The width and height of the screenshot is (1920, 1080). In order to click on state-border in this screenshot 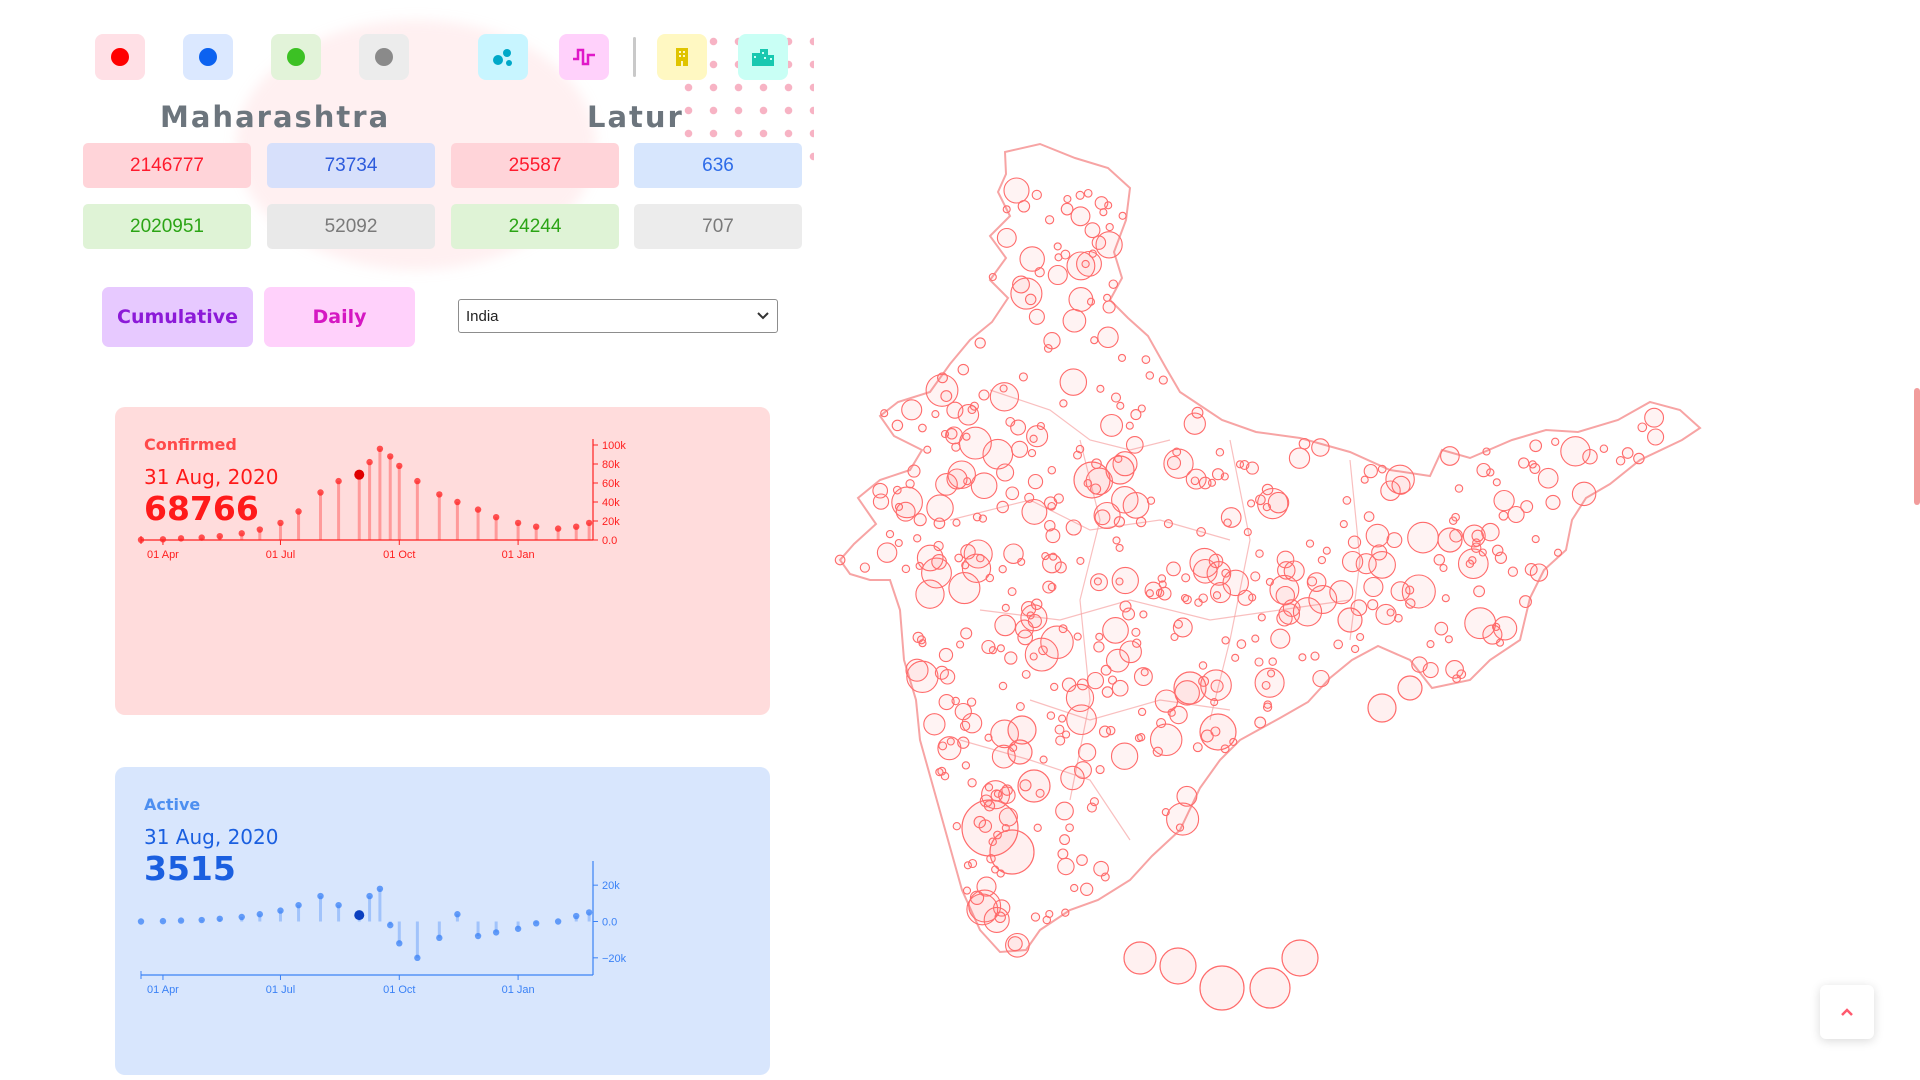, I will do `click(1230, 580)`.